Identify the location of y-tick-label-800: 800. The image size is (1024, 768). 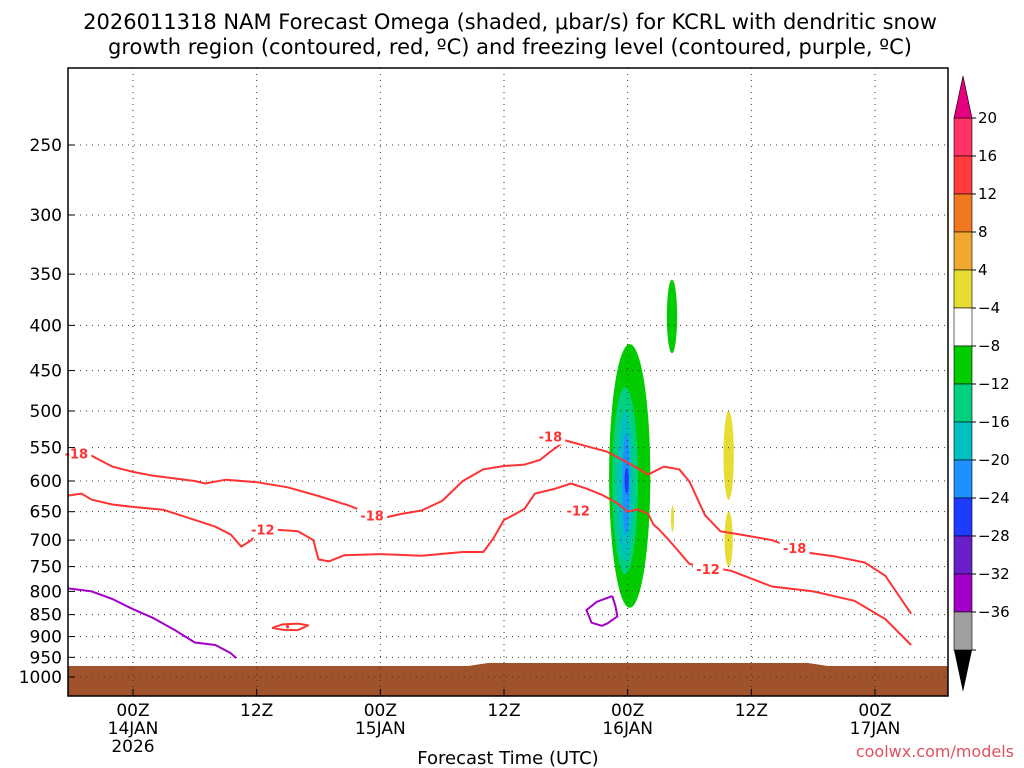
(46, 592).